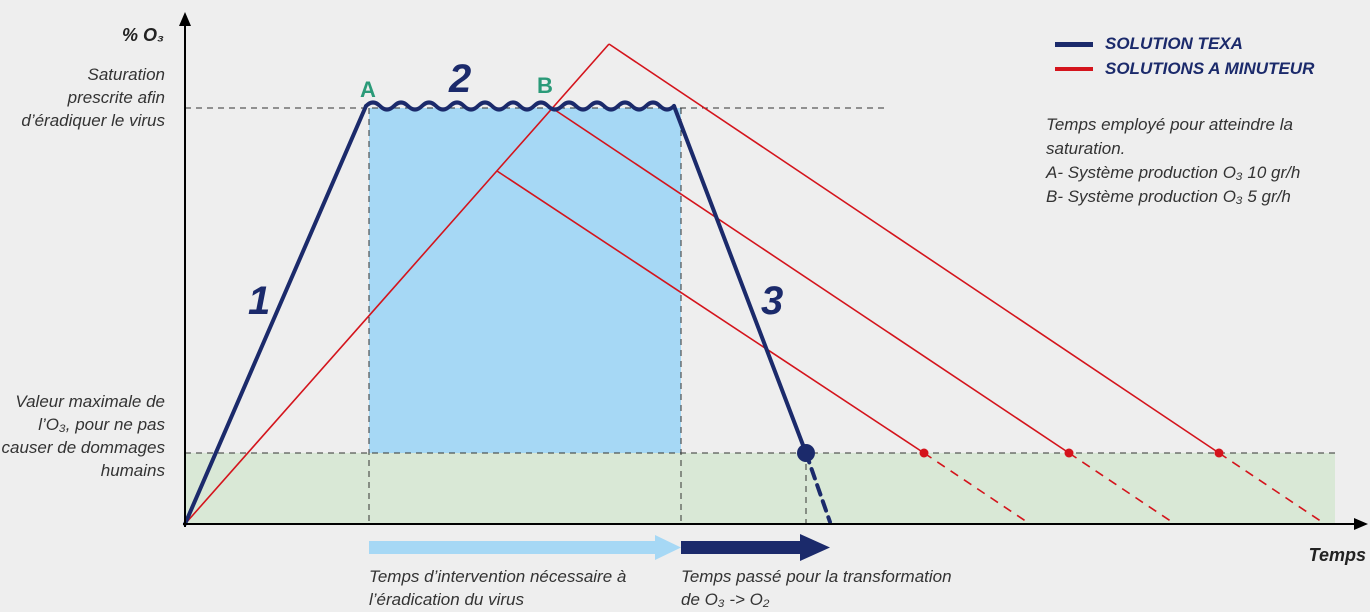 This screenshot has width=1370, height=612. What do you see at coordinates (520, 106) in the screenshot?
I see `texa-plateau` at bounding box center [520, 106].